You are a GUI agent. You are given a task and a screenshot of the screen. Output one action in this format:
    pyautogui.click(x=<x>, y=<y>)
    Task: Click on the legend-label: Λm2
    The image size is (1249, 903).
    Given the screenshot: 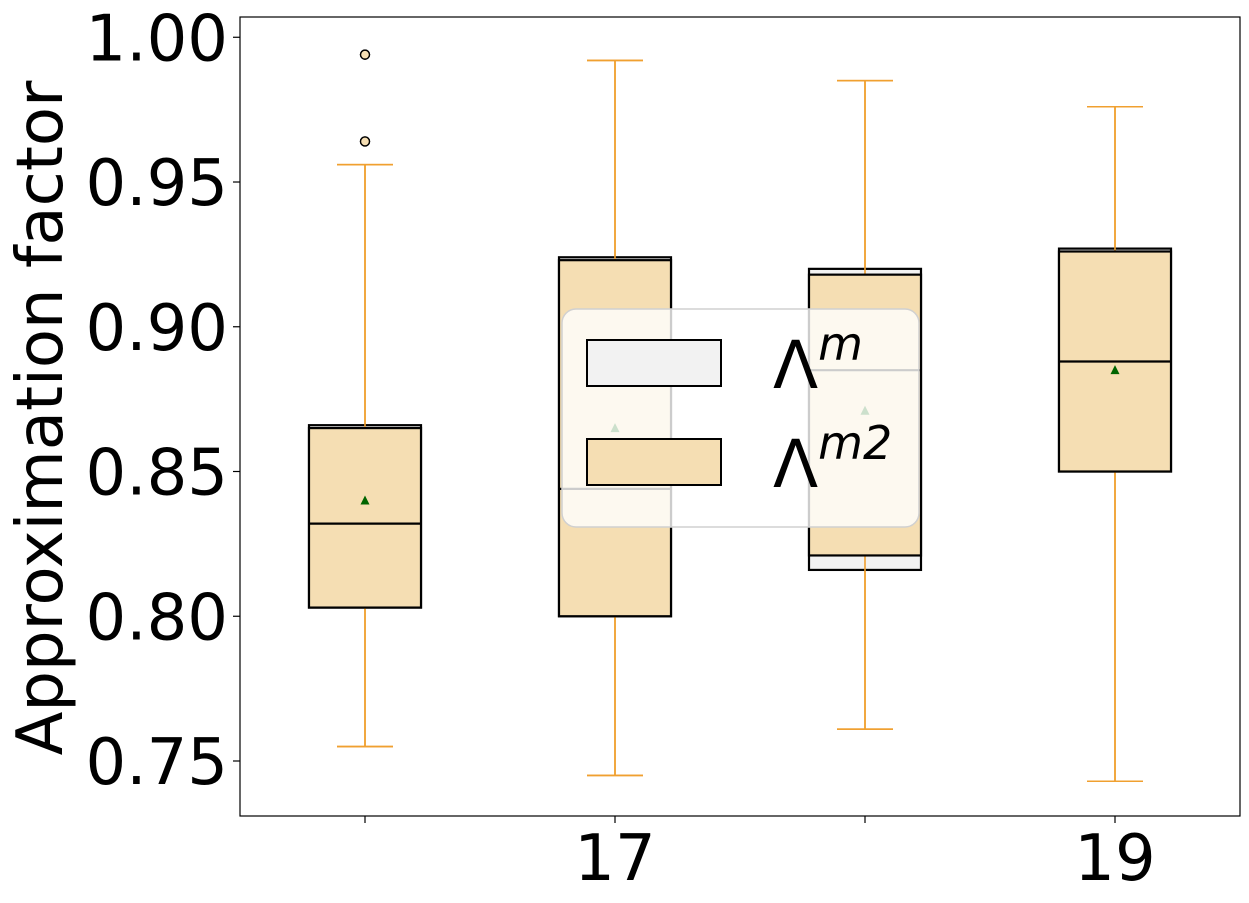 What is the action you would take?
    pyautogui.click(x=832, y=459)
    